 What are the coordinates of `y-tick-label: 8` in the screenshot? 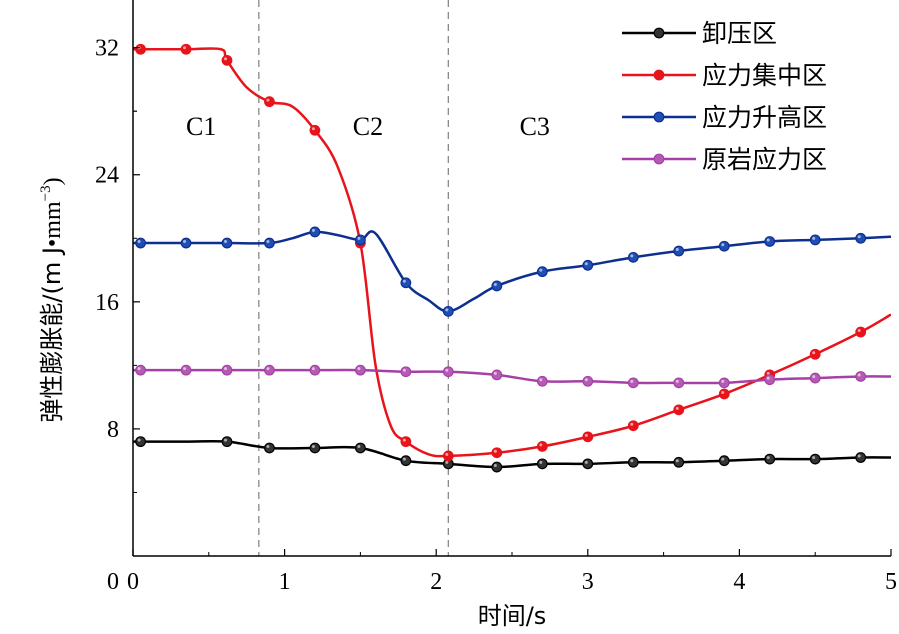 It's located at (113, 430).